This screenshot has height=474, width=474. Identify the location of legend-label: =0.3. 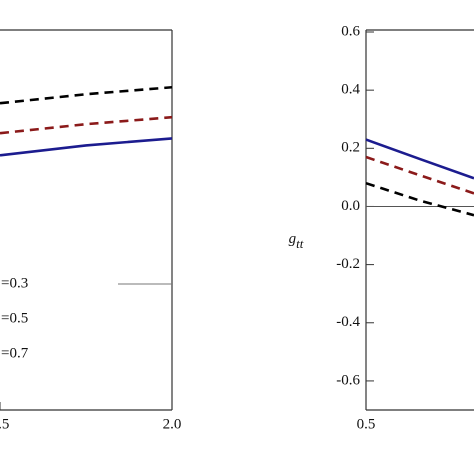
(14, 283).